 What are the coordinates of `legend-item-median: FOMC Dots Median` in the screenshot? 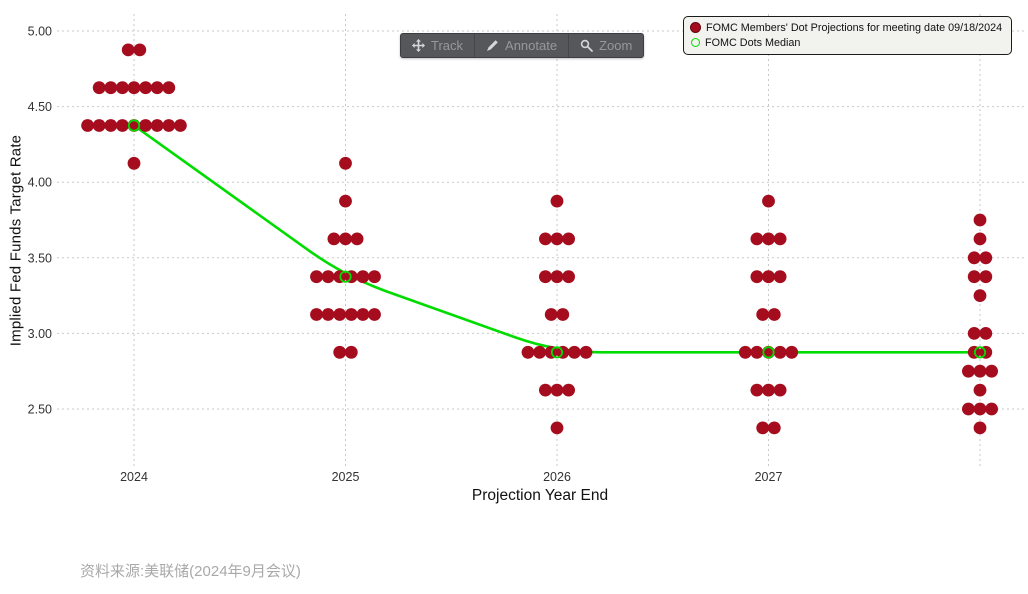 It's located at (846, 42).